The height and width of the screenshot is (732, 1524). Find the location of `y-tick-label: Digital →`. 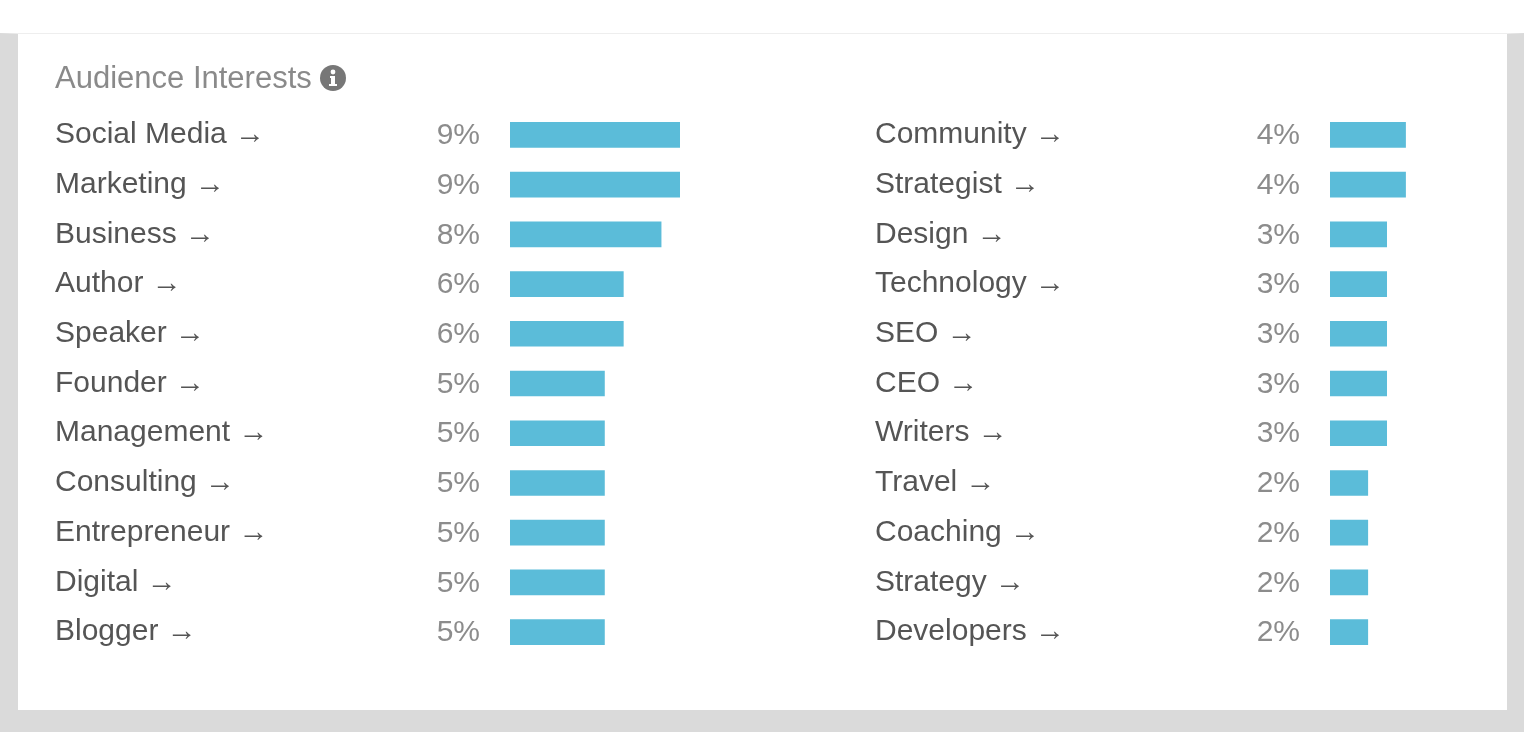

y-tick-label: Digital → is located at coordinates (116, 580).